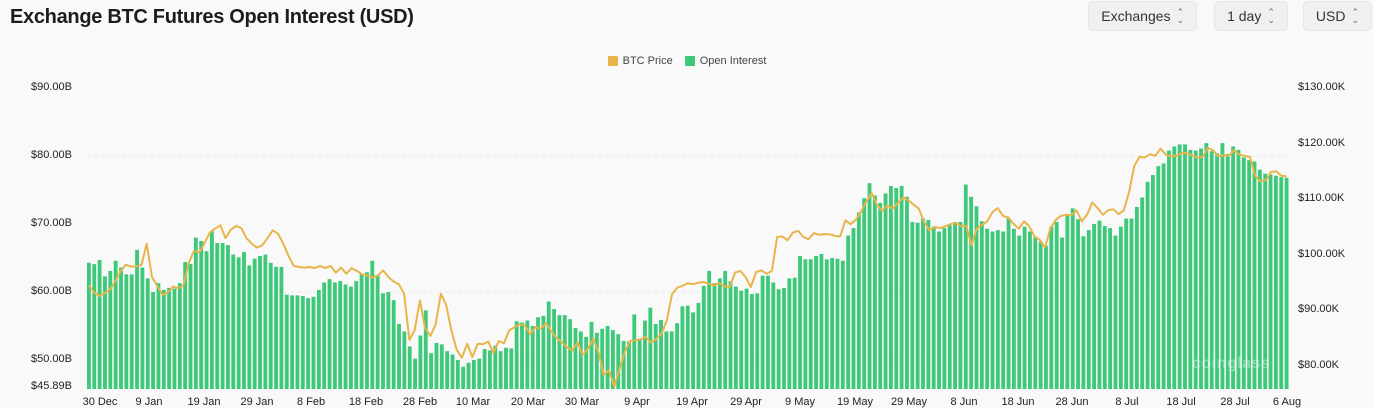 The width and height of the screenshot is (1374, 408). I want to click on interval-select: 1 day ⌃ ⌄, so click(1251, 16).